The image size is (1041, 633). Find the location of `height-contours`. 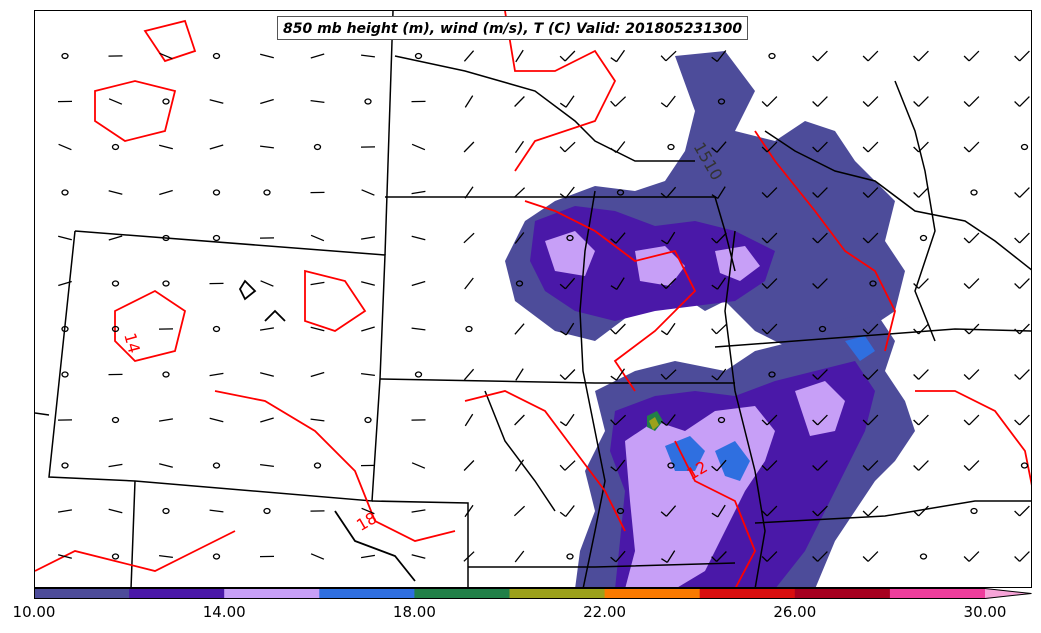

height-contours is located at coordinates (327, 430).